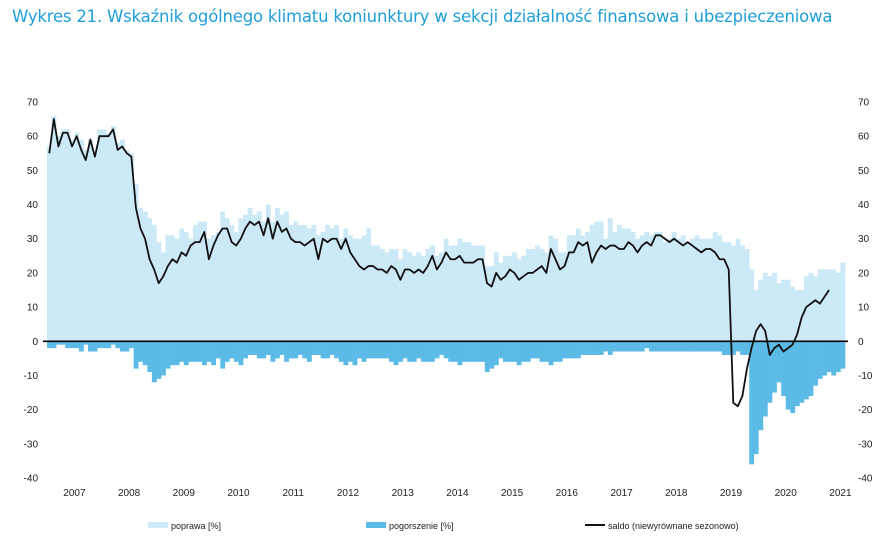  I want to click on y-tick-label-right: 10, so click(864, 308).